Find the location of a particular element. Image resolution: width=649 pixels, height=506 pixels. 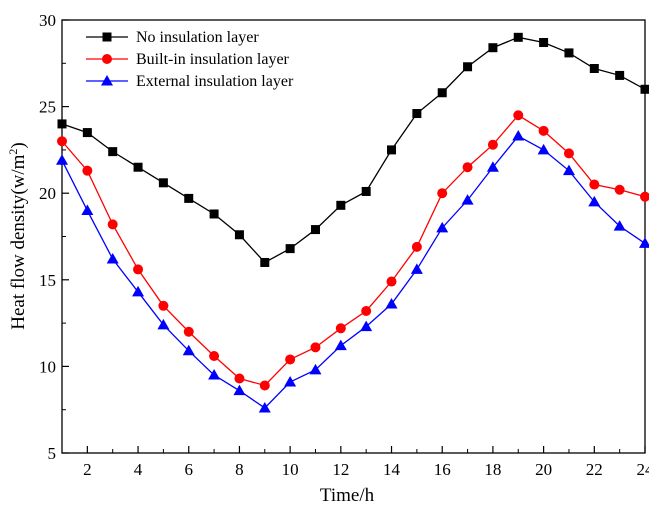

legend-label: No insulation layer is located at coordinates (197, 37).